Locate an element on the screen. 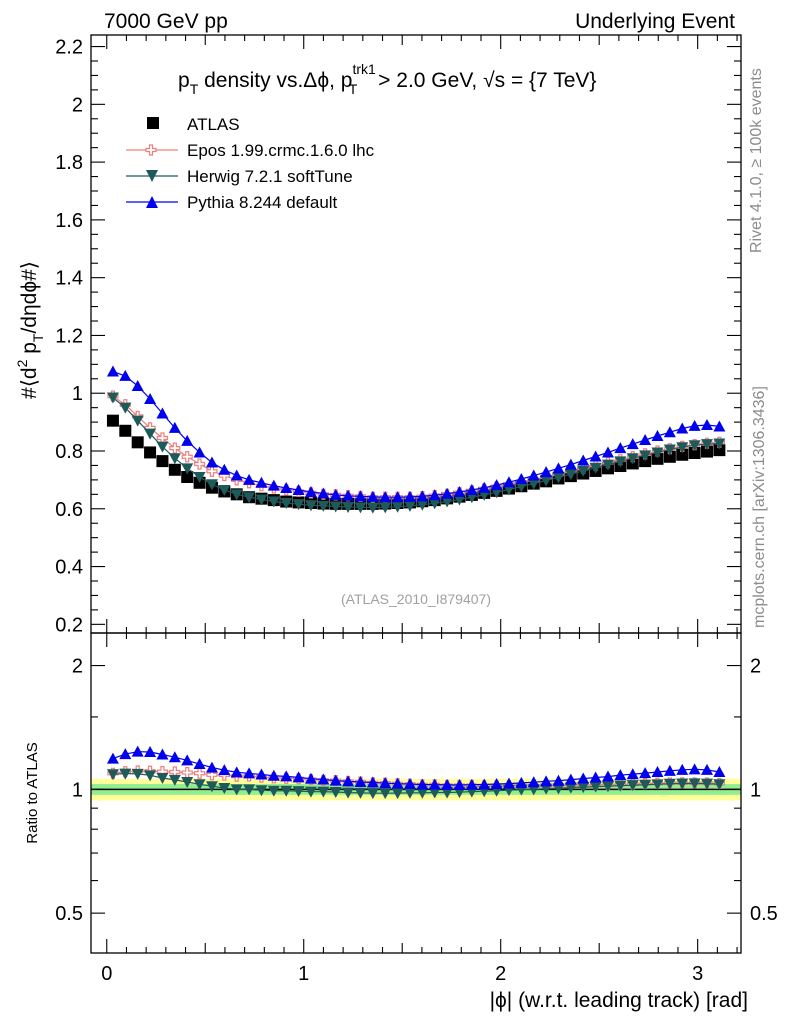 This screenshot has width=786, height=1024. xtick-label: 3 is located at coordinates (697, 974).